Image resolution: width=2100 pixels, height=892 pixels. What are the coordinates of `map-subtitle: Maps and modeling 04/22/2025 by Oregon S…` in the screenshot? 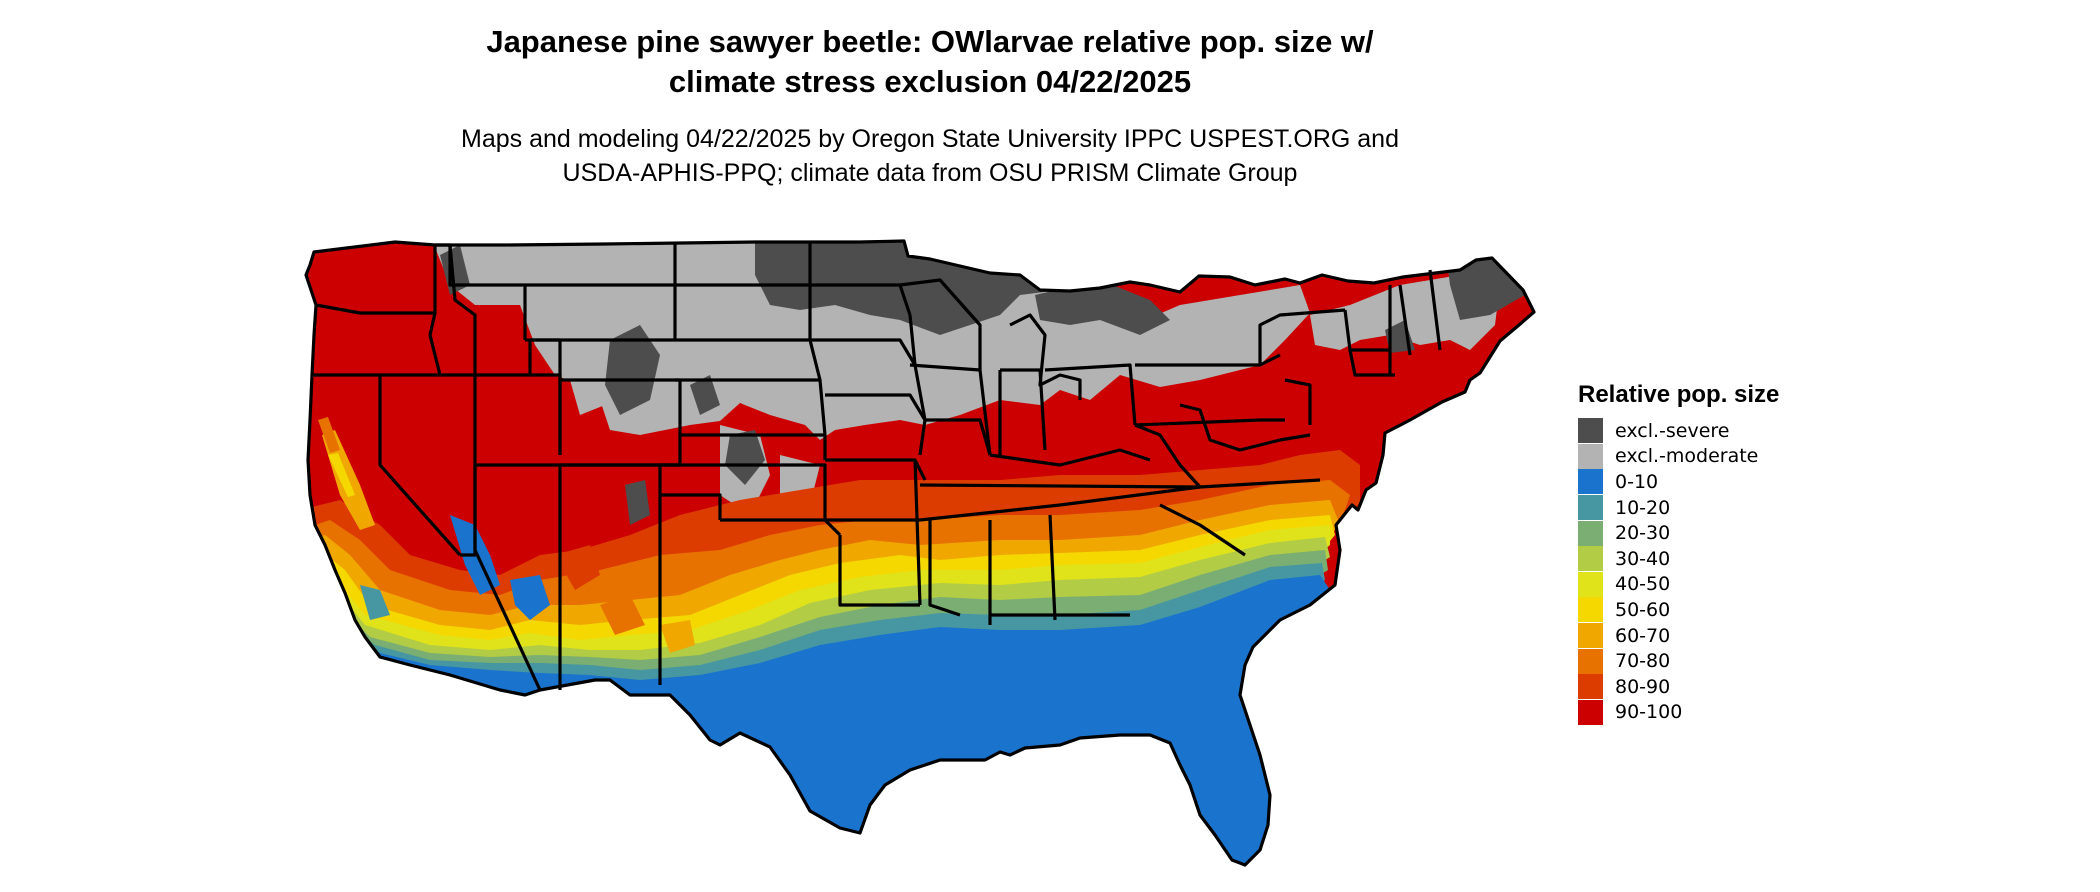 It's located at (930, 156).